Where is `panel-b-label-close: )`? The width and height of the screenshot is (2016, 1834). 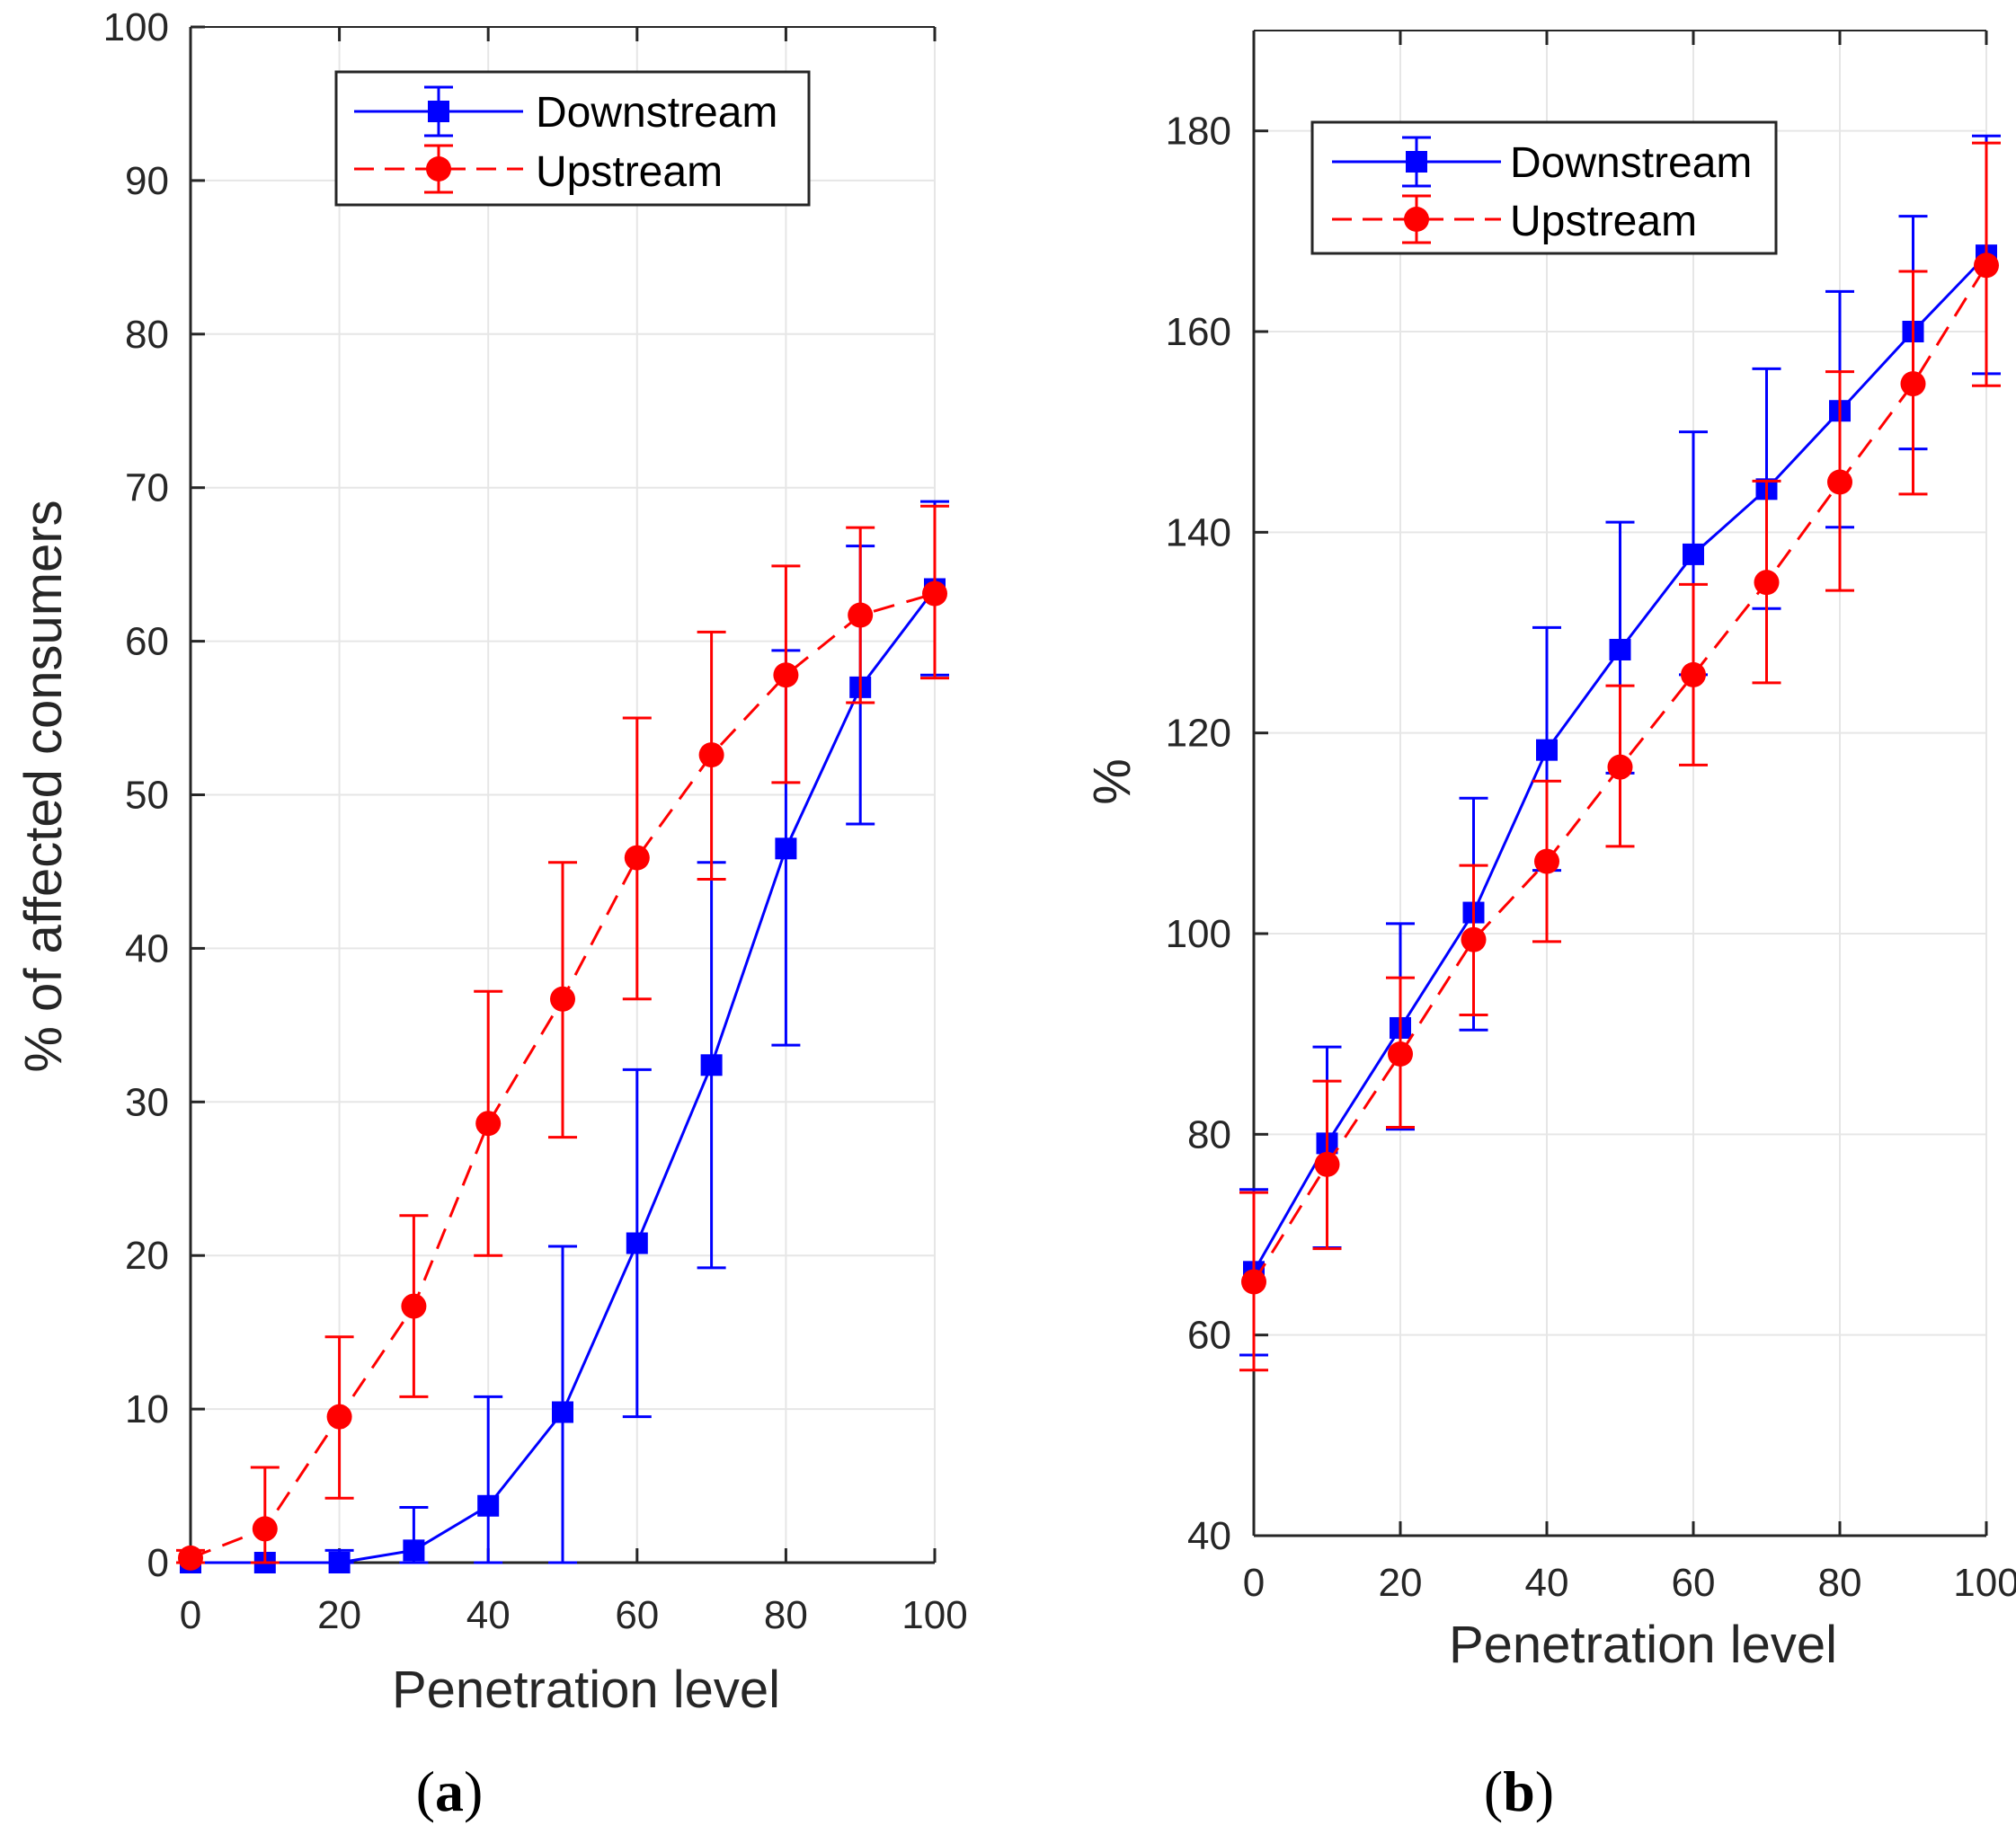 panel-b-label-close: ) is located at coordinates (1544, 1791).